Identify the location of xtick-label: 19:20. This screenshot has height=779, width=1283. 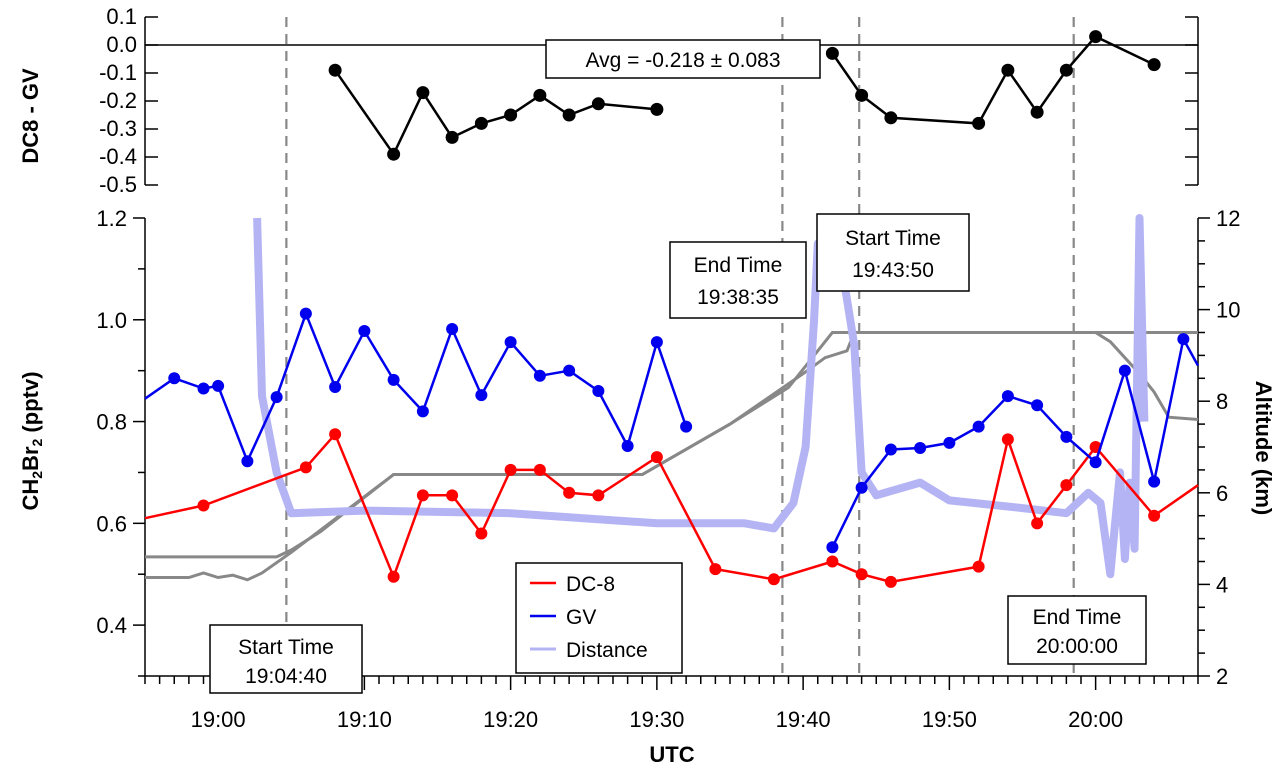
(510, 719).